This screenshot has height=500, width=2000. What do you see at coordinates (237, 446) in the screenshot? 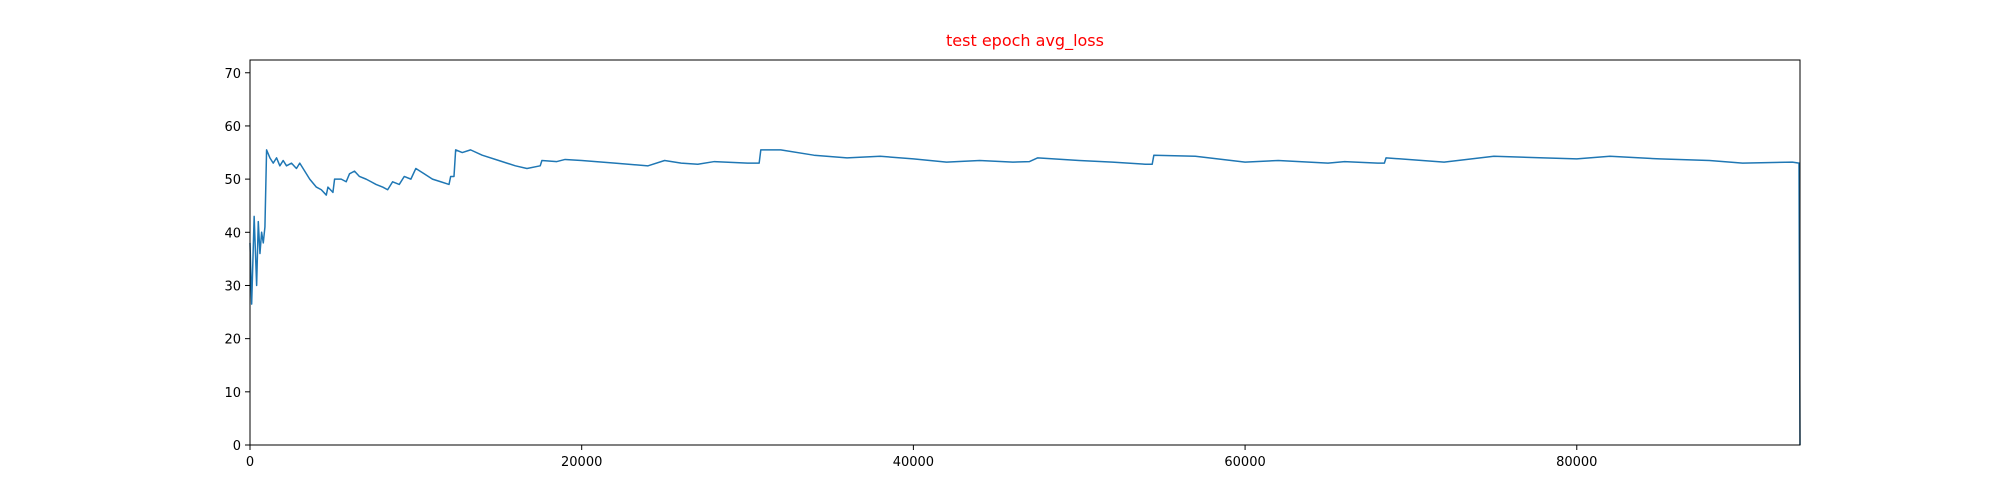
I see `y-tick-label: 0` at bounding box center [237, 446].